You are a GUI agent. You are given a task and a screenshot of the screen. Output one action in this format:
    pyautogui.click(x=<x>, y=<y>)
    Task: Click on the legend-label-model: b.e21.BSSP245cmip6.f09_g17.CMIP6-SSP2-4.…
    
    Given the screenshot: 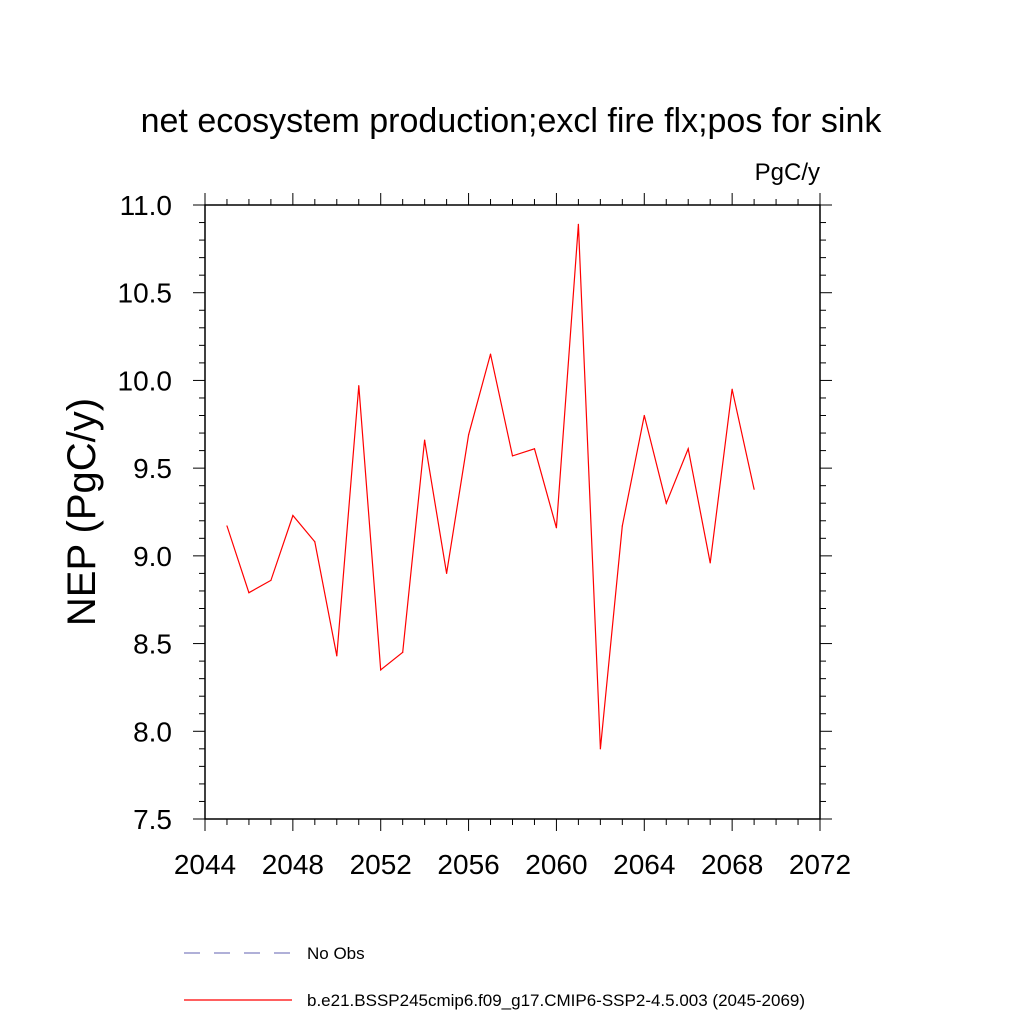 What is the action you would take?
    pyautogui.click(x=556, y=1000)
    